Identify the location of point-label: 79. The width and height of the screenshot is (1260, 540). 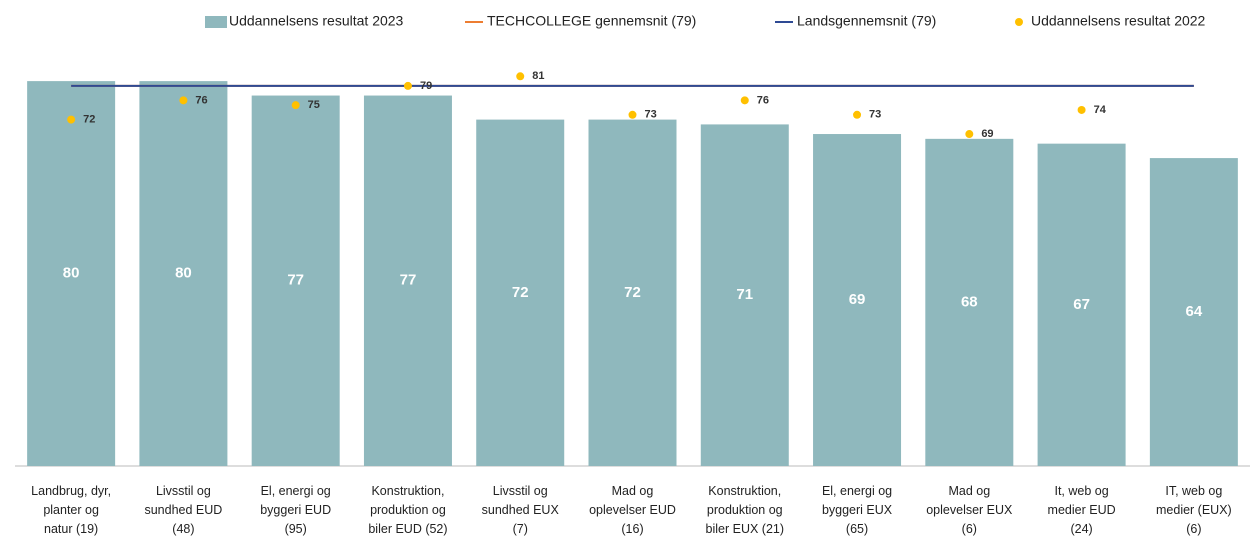
(426, 86).